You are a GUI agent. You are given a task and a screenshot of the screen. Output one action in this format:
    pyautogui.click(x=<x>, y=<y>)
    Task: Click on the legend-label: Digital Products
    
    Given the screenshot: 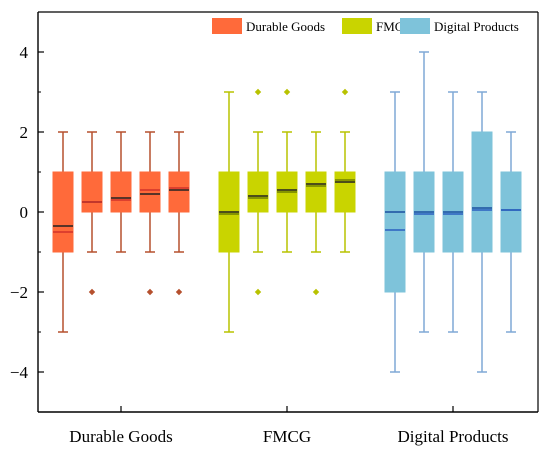 What is the action you would take?
    pyautogui.click(x=476, y=26)
    